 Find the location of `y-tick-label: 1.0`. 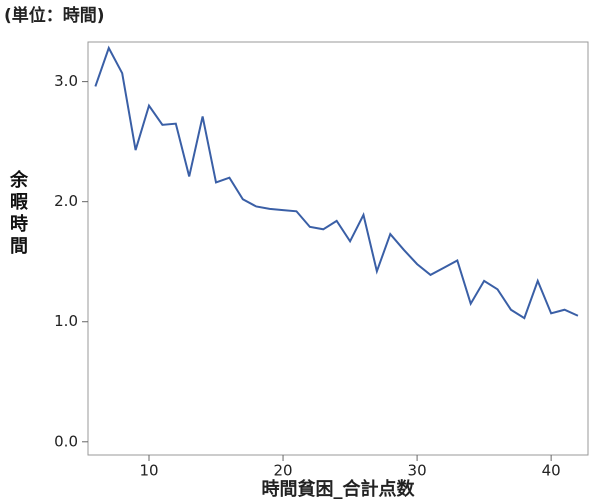

y-tick-label: 1.0 is located at coordinates (66, 321).